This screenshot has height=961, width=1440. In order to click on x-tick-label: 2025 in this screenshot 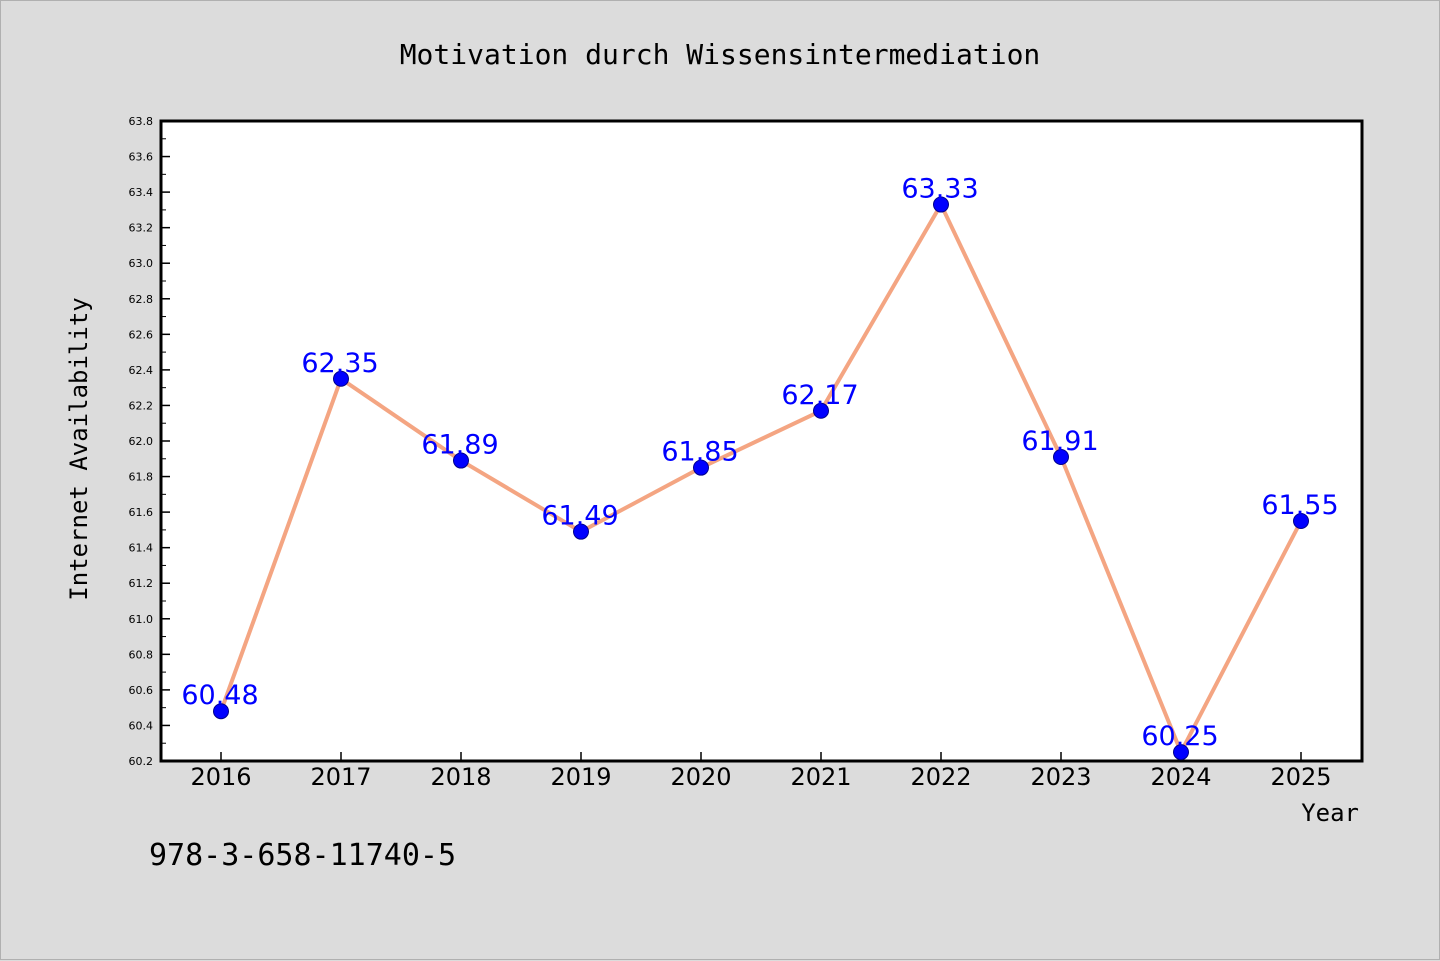, I will do `click(1300, 777)`.